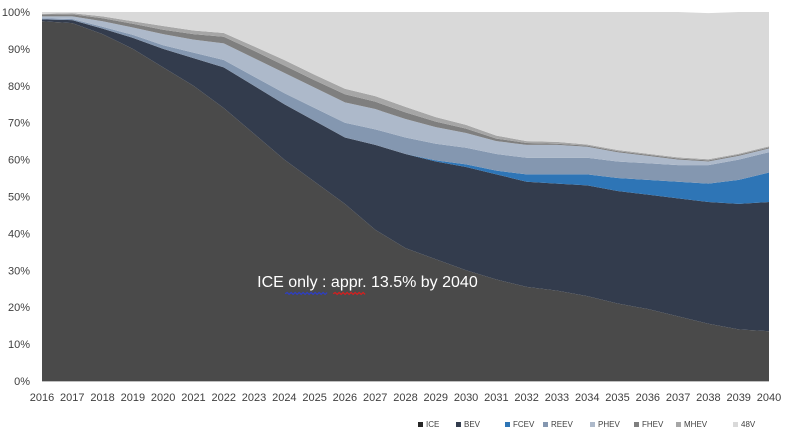 The height and width of the screenshot is (445, 788). Describe the element at coordinates (587, 424) in the screenshot. I see `legend: ICE BEV FCEV REEV PHEV FHEV MHEV 48V` at that location.